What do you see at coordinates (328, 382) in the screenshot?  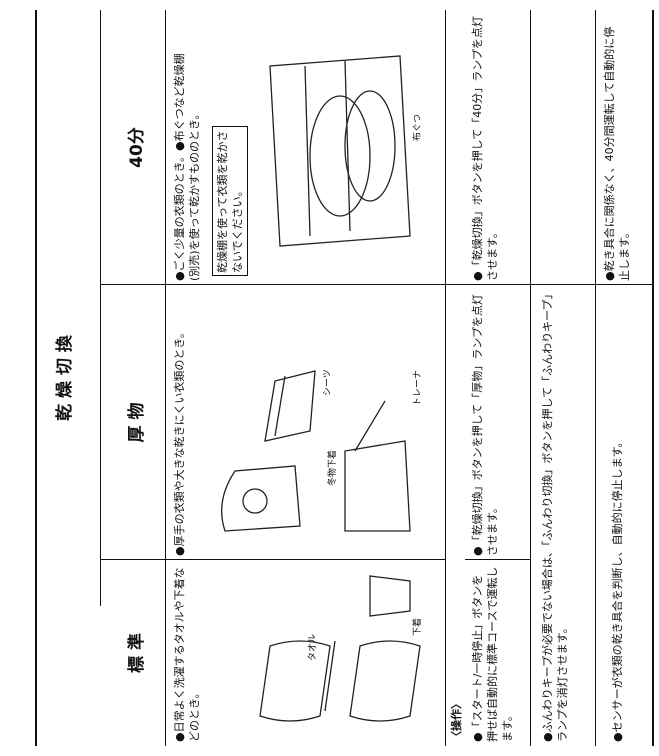 I see `caption: シーツ` at bounding box center [328, 382].